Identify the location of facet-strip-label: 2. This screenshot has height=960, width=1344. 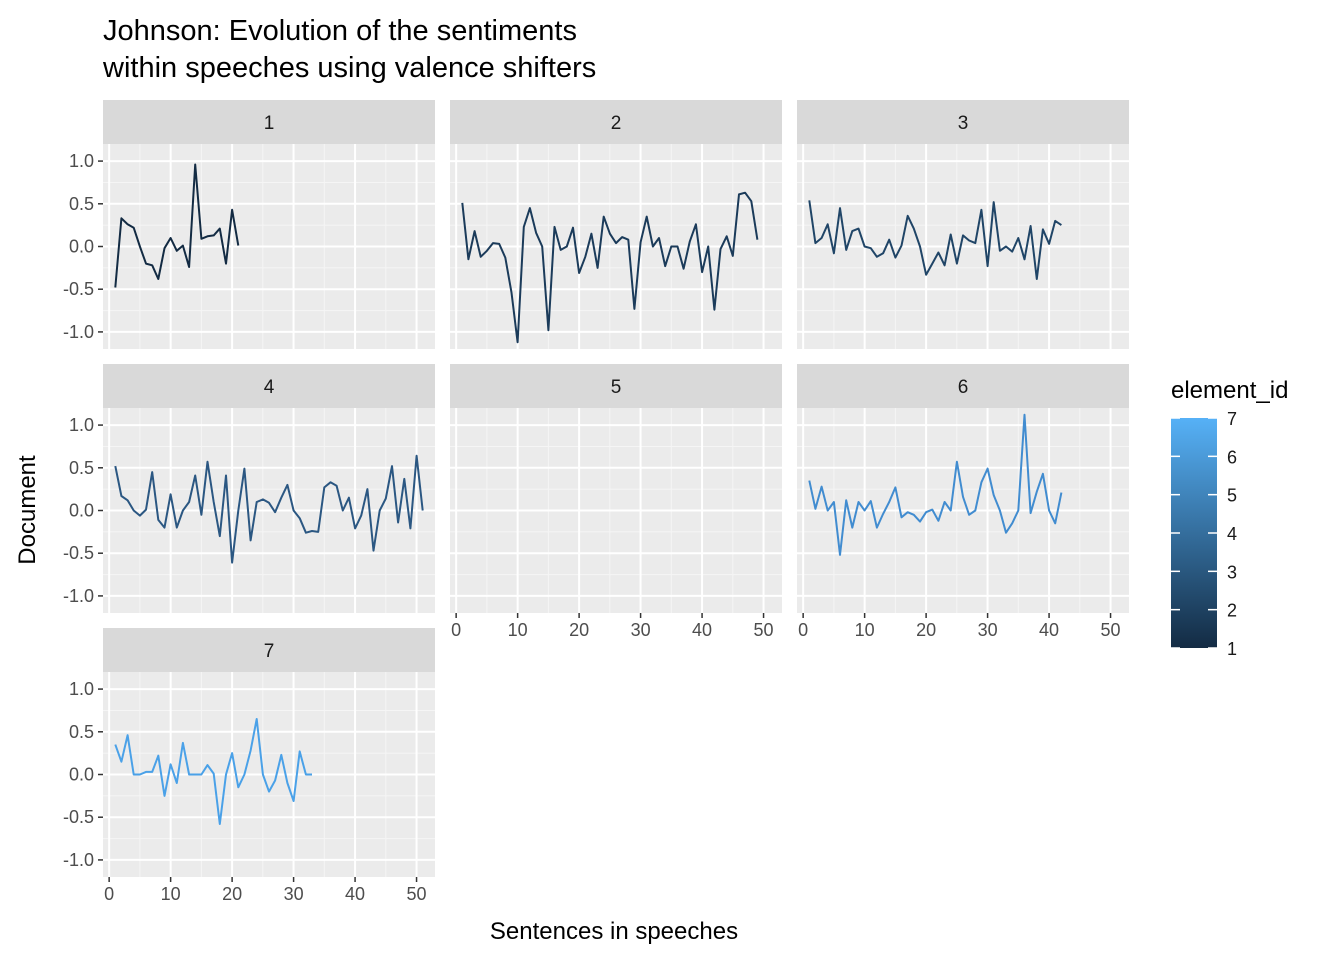
(616, 123).